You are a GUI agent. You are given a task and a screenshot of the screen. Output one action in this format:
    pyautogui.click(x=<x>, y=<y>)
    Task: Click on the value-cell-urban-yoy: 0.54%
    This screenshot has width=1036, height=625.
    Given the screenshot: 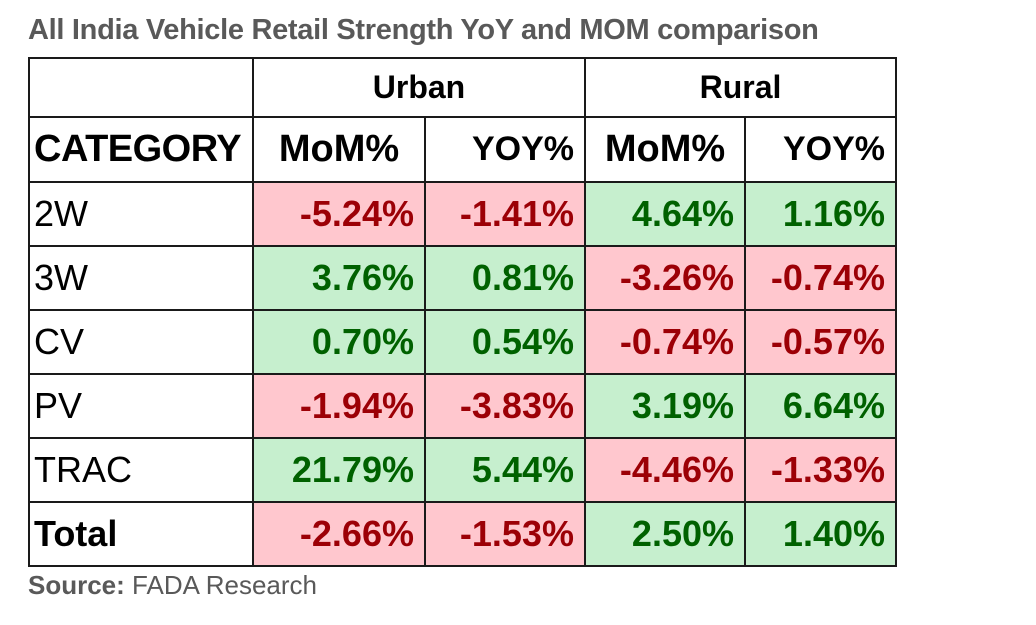 What is the action you would take?
    pyautogui.click(x=505, y=342)
    